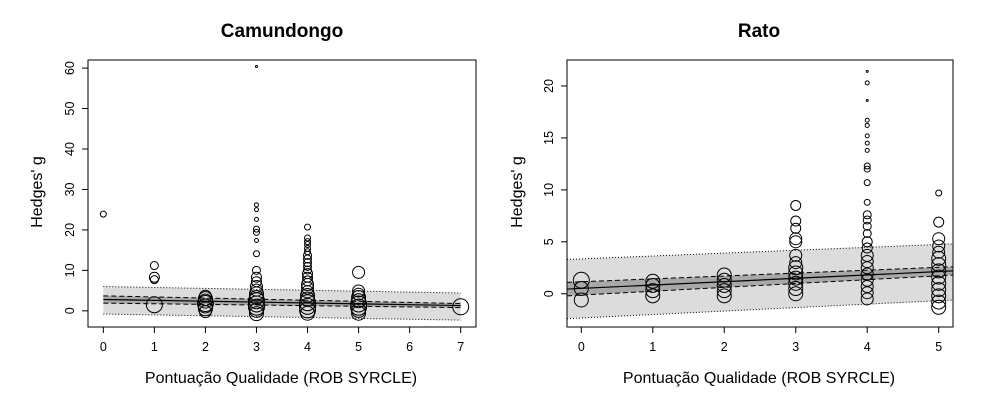  Describe the element at coordinates (867, 347) in the screenshot. I see `x-tick-label: 4` at that location.